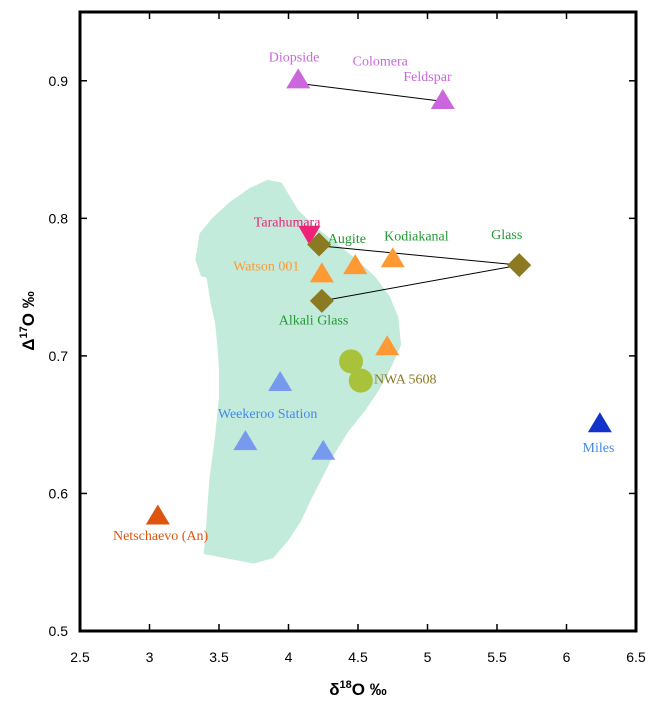  Describe the element at coordinates (497, 657) in the screenshot. I see `x-tick-label-6: 5.5` at that location.